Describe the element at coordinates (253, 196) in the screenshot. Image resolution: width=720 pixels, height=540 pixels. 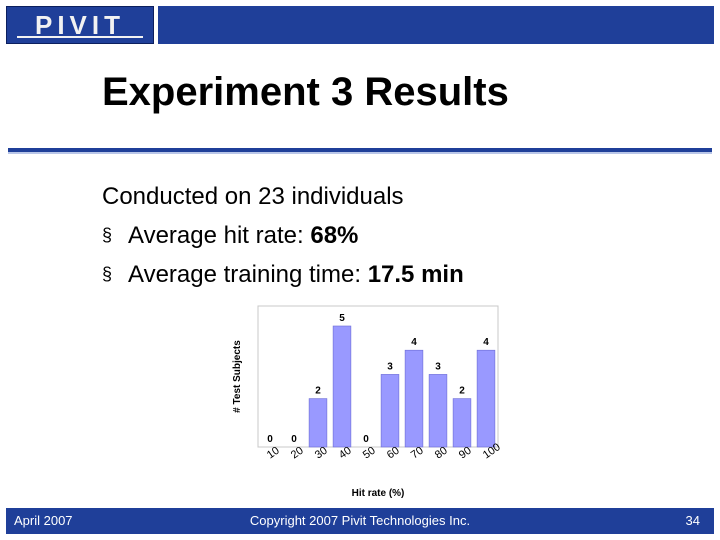
I see `intro-line: Conducted on 23 individuals` at that location.